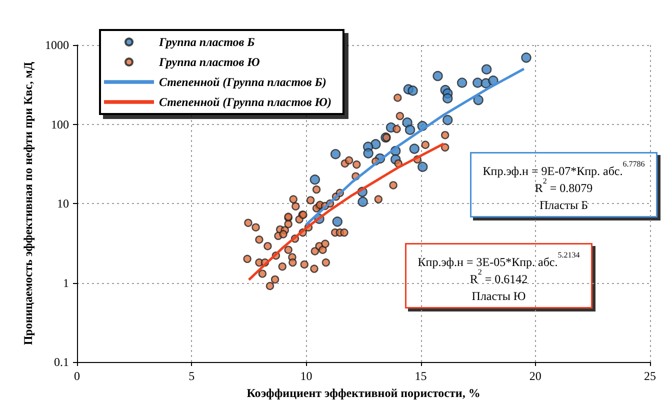  I want to click on y-tick-label: 0.1, so click(61, 362).